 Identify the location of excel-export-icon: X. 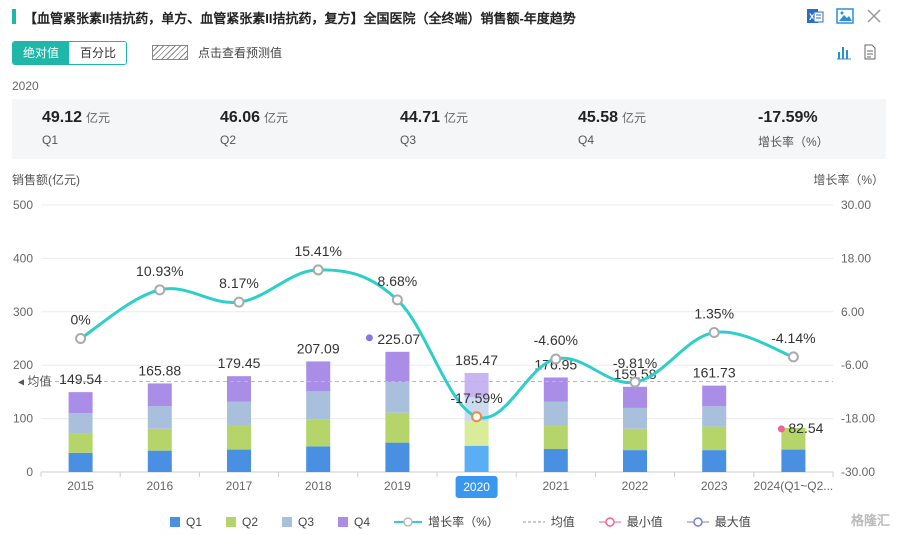
(815, 16).